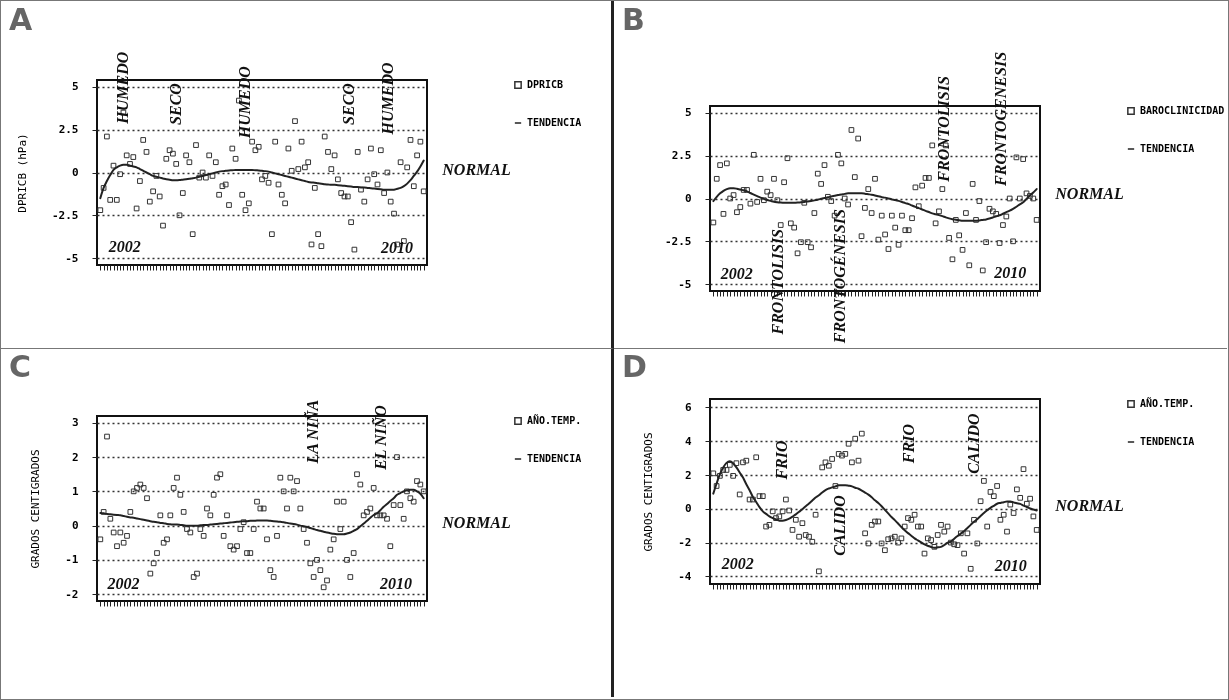 The height and width of the screenshot is (700, 1229). What do you see at coordinates (75, 423) in the screenshot?
I see `y-tick-label: 3` at bounding box center [75, 423].